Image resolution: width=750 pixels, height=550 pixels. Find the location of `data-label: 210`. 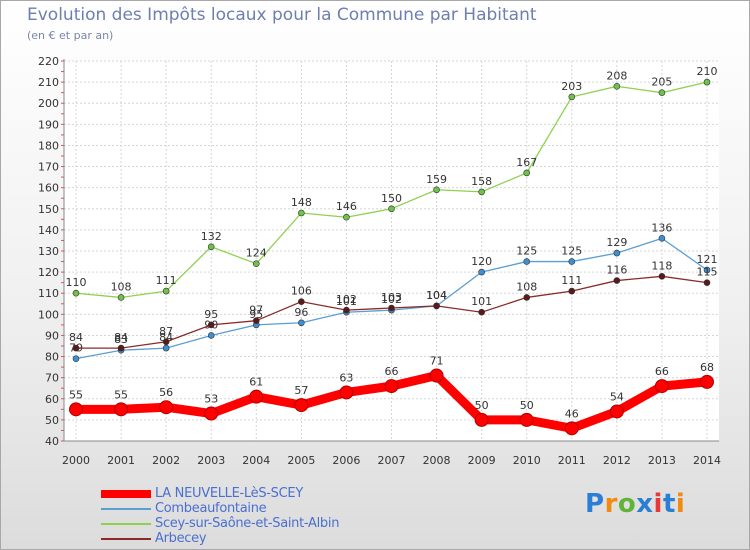

data-label: 210 is located at coordinates (707, 71).